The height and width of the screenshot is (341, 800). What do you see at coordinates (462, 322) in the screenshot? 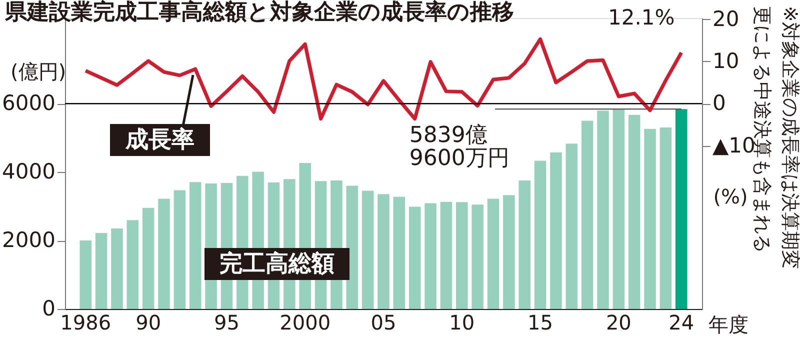
I see `x-tick-label: 10` at bounding box center [462, 322].